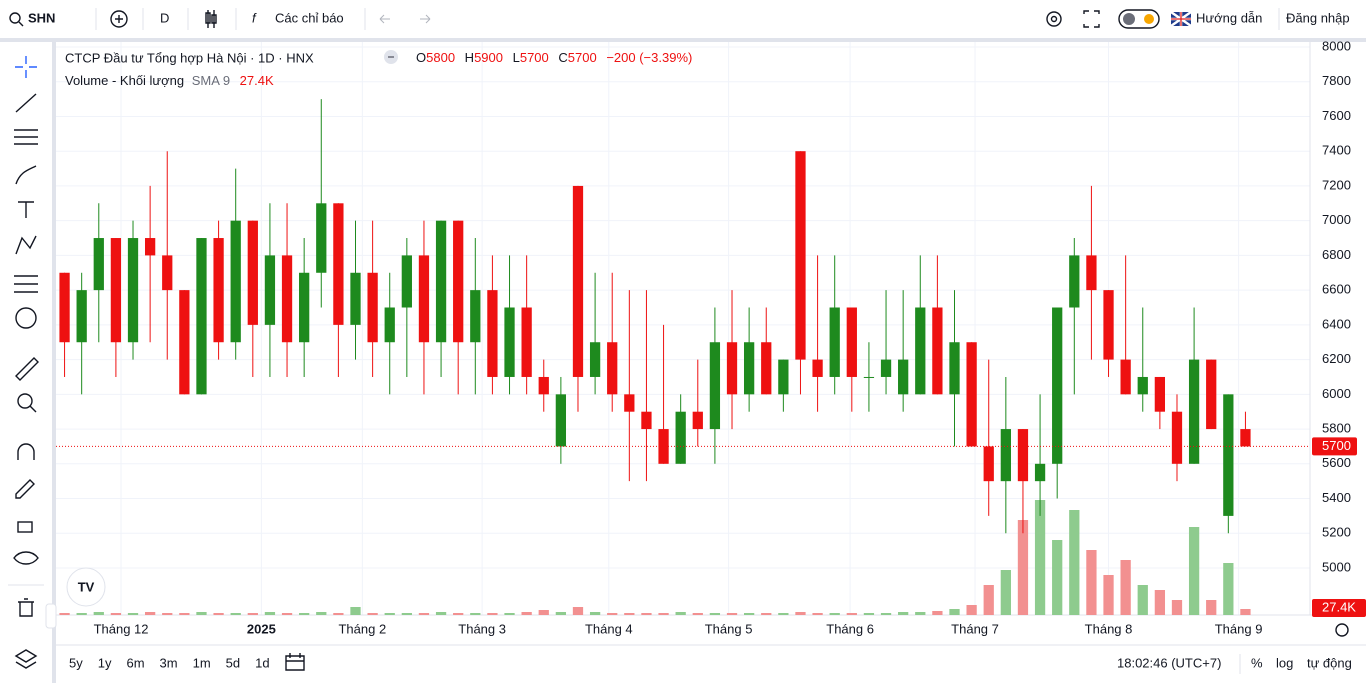 The width and height of the screenshot is (1366, 683). I want to click on logo, so click(86, 587).